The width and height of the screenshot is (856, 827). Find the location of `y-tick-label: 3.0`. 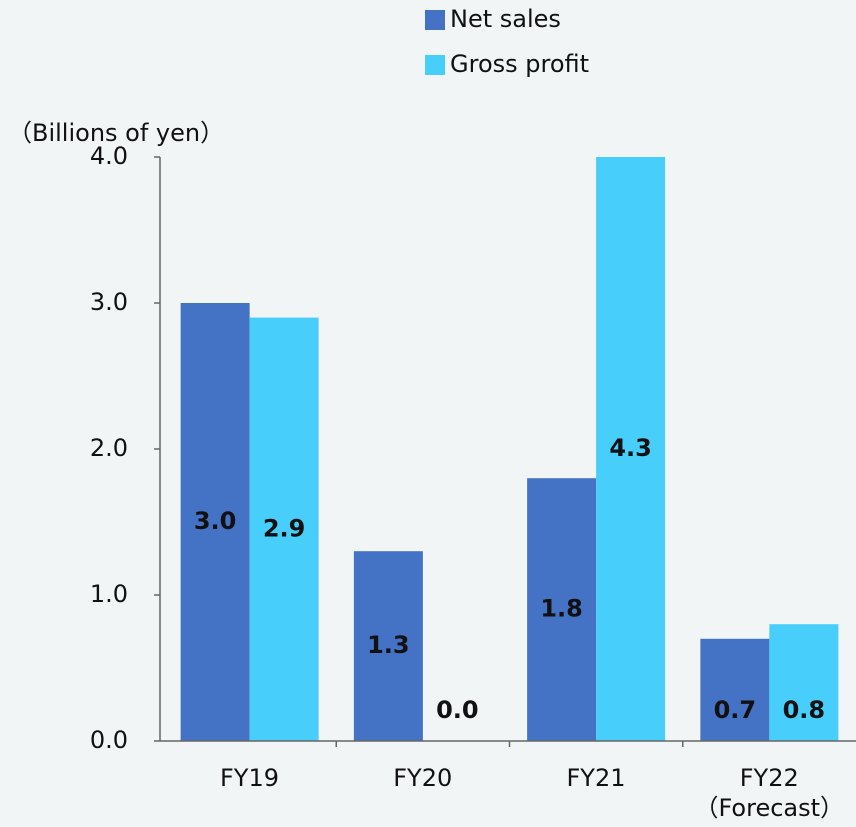

y-tick-label: 3.0 is located at coordinates (109, 302).